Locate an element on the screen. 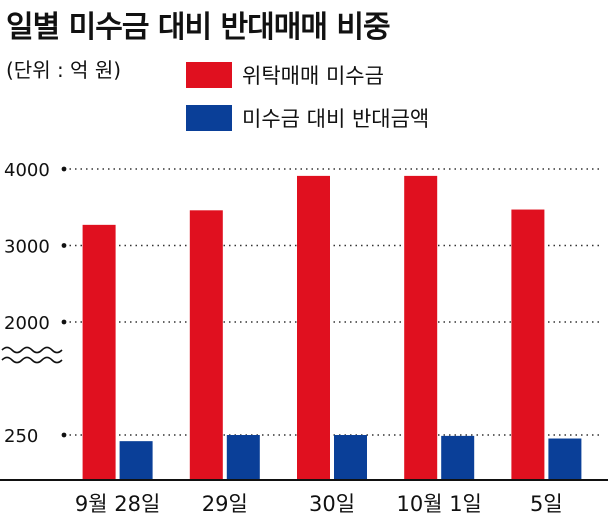  x-tick-label: 9월 28일 is located at coordinates (117, 504).